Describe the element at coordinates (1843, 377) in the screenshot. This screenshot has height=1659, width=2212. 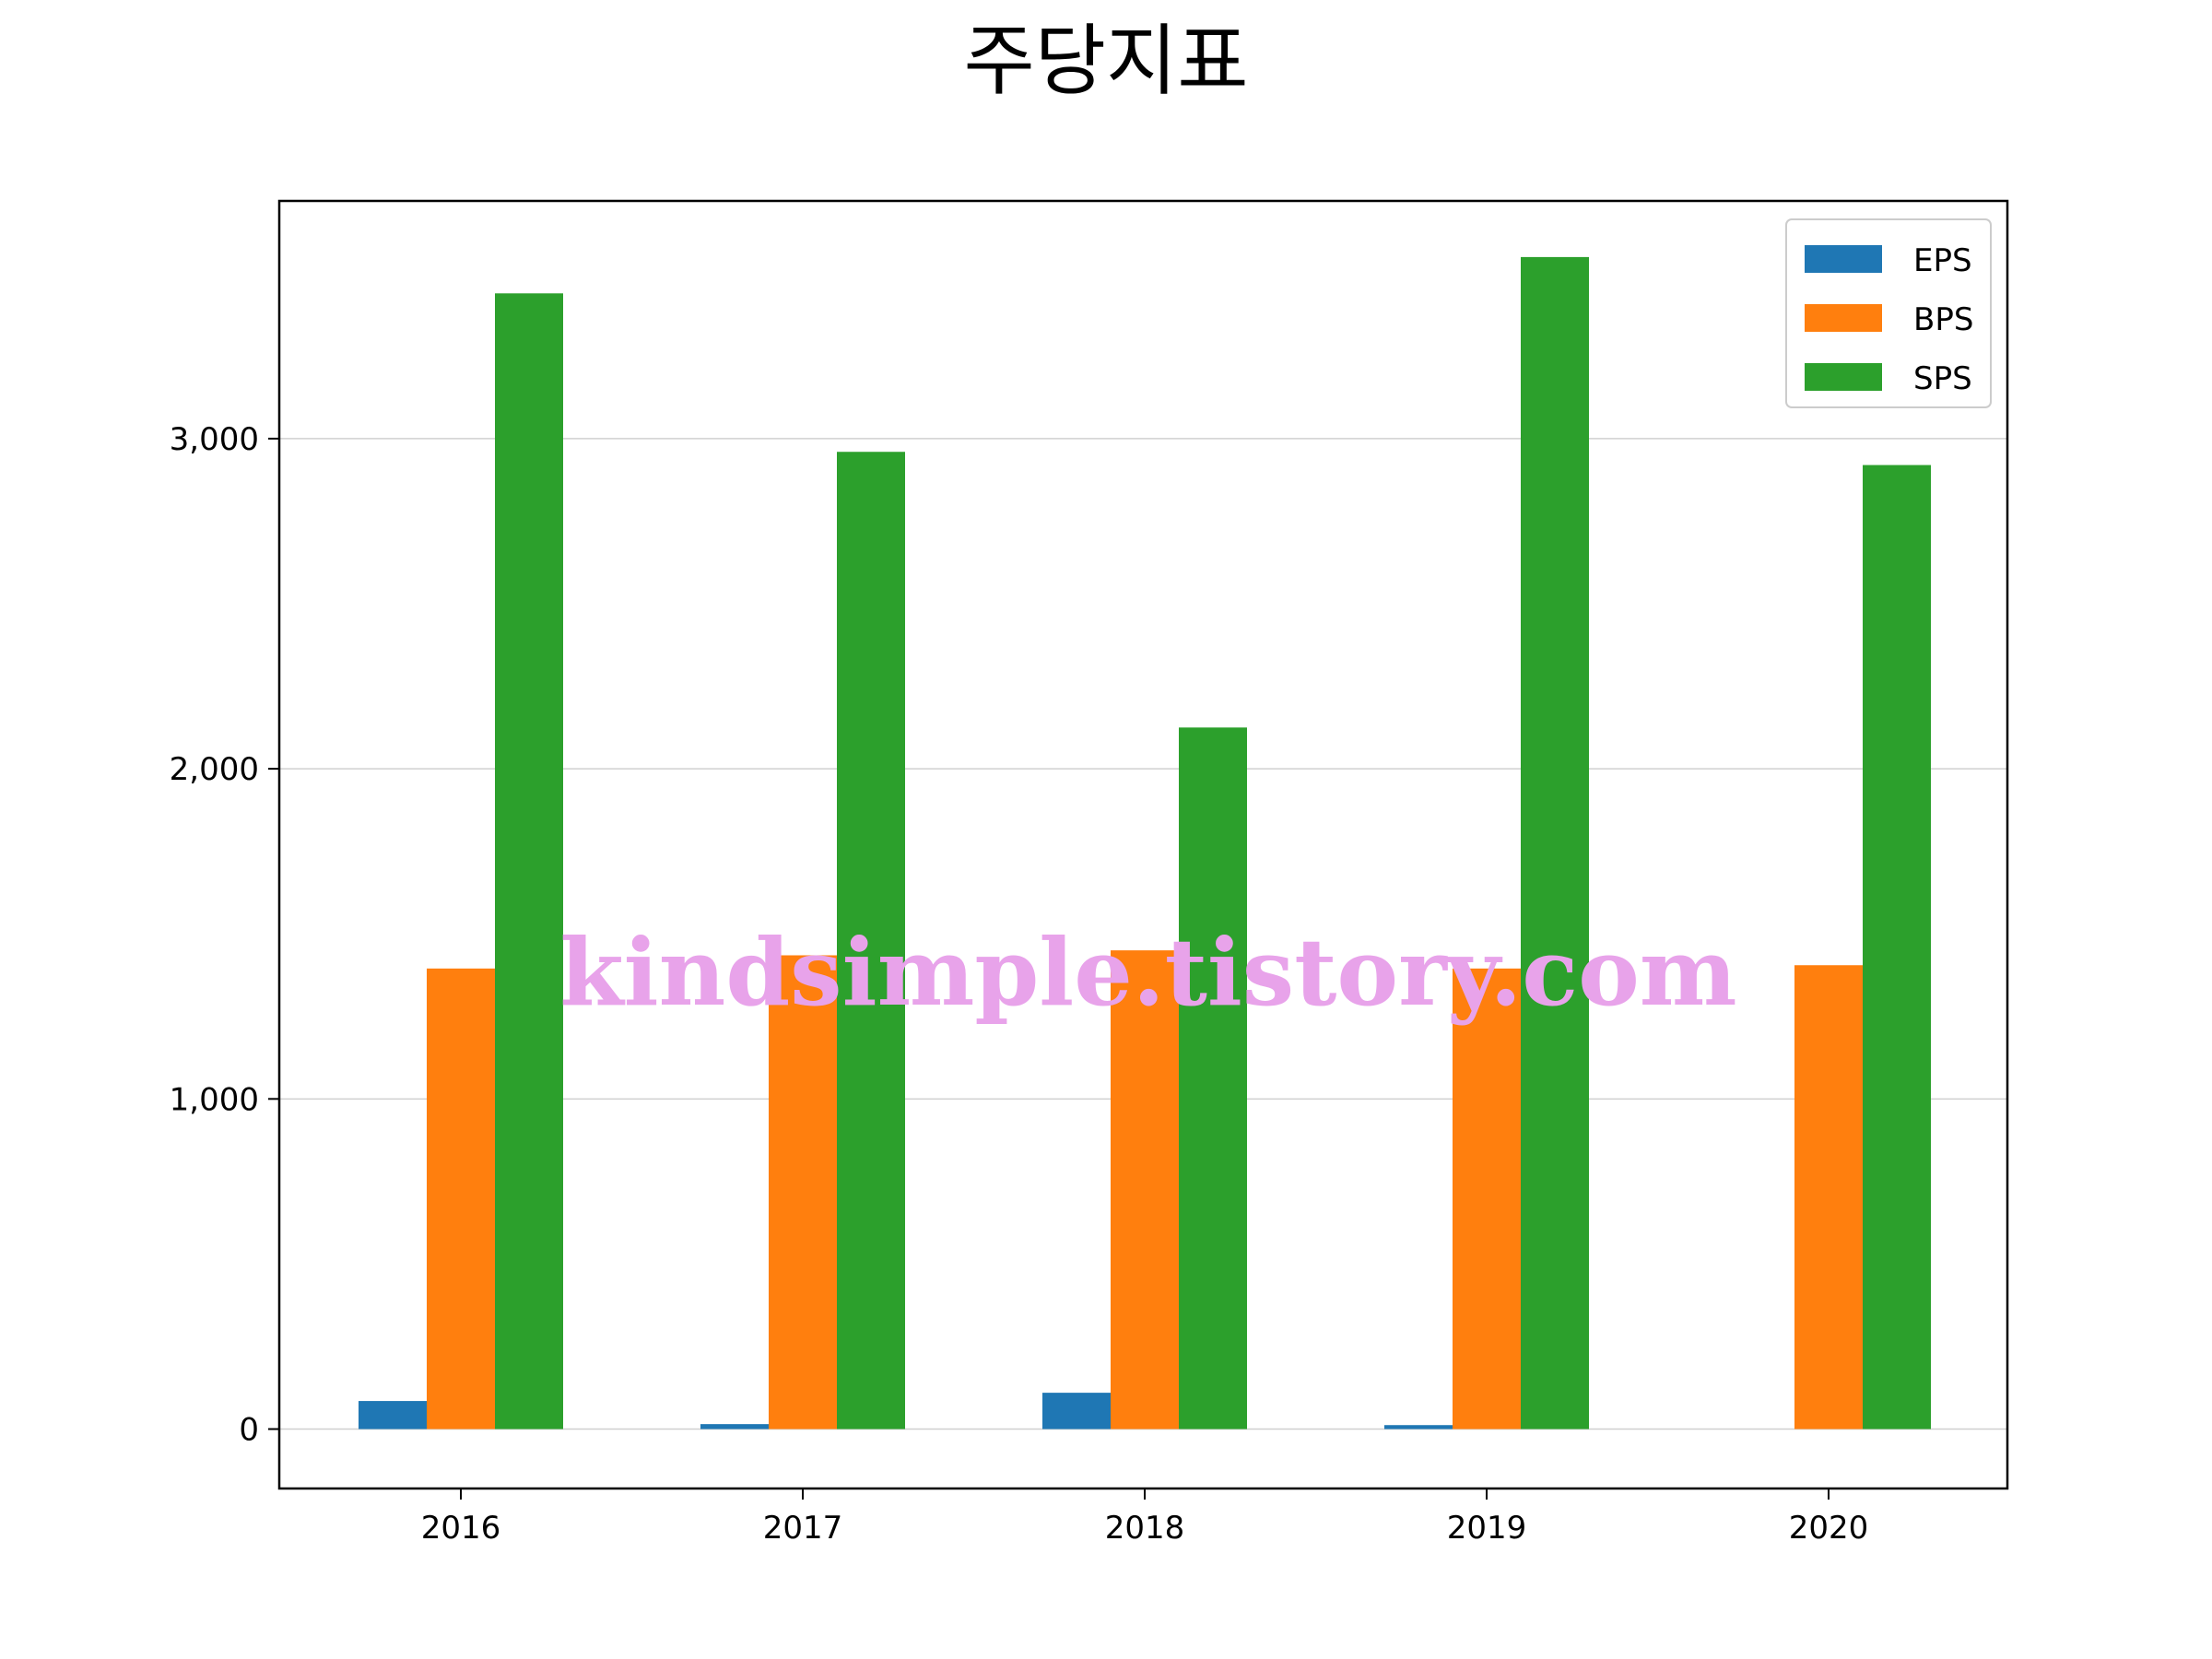
I see `legend-swatch-sps` at that location.